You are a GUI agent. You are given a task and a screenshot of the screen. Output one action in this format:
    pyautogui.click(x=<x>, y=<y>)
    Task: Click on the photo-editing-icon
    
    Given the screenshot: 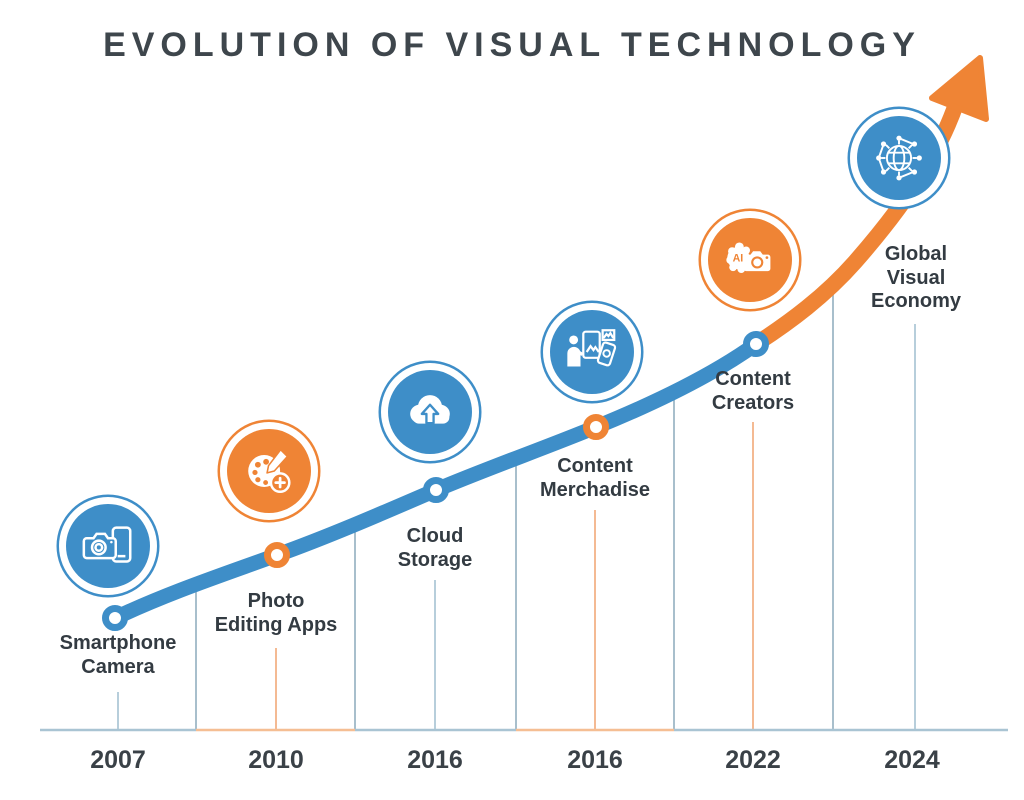 What is the action you would take?
    pyautogui.click(x=269, y=471)
    